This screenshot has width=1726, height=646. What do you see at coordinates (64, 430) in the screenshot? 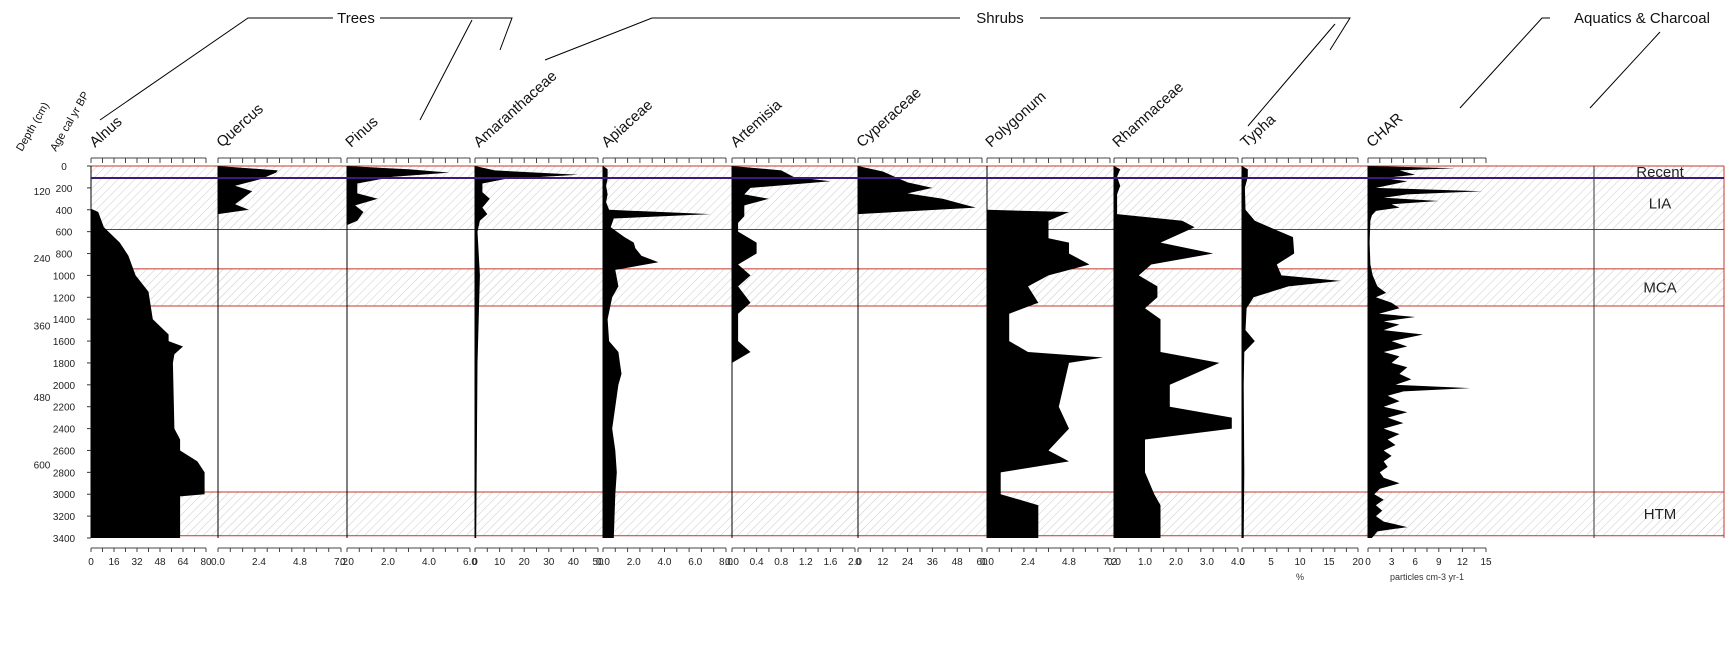
I see `age-tick-label: 2400` at bounding box center [64, 430].